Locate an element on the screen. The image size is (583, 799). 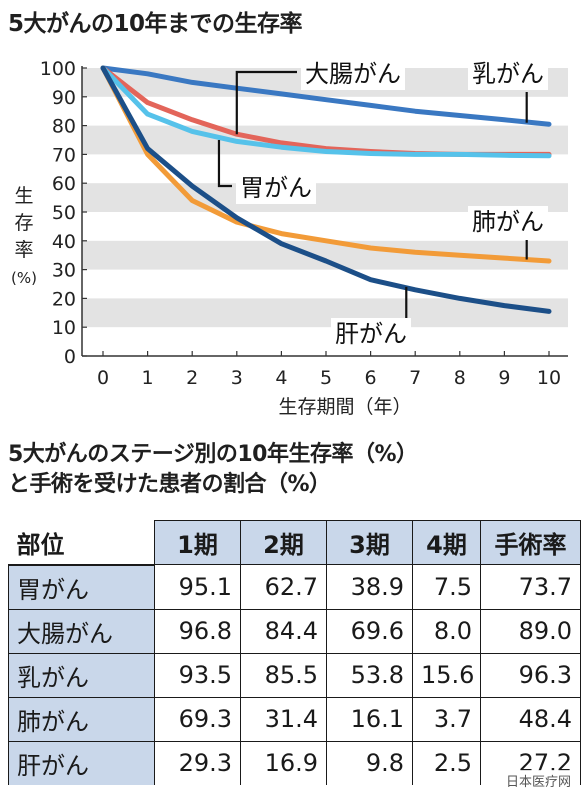
cell-value: 8.0 is located at coordinates (446, 631).